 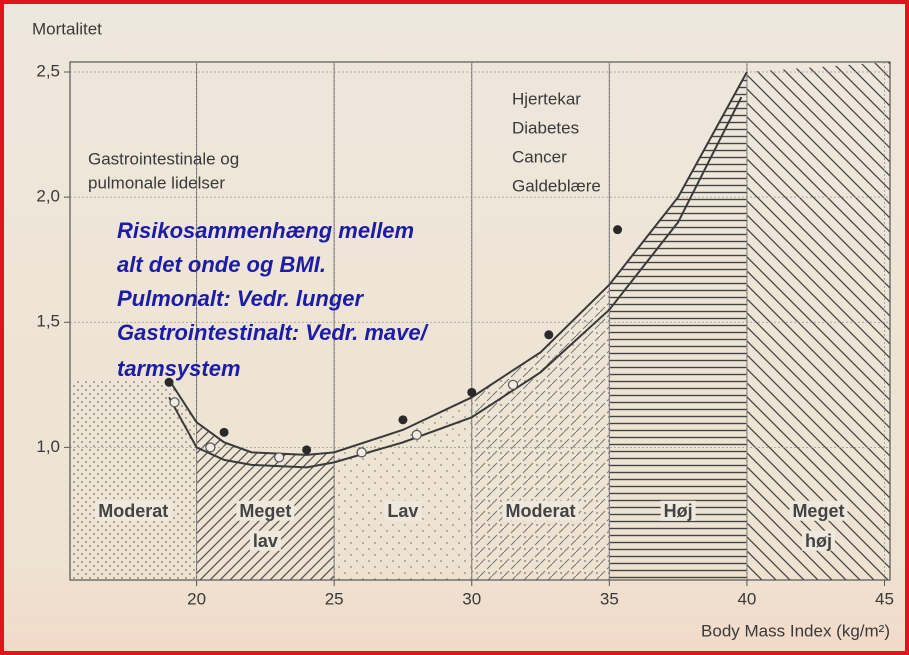 What do you see at coordinates (818, 321) in the screenshot?
I see `zone` at bounding box center [818, 321].